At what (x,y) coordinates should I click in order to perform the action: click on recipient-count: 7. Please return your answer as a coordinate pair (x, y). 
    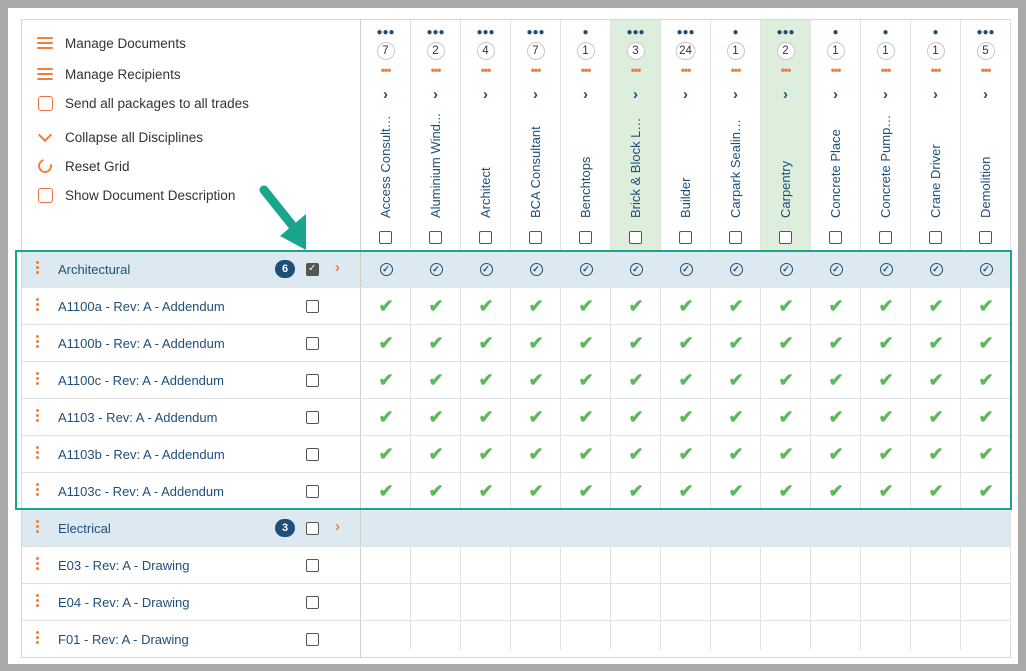
    Looking at the image, I should click on (535, 51).